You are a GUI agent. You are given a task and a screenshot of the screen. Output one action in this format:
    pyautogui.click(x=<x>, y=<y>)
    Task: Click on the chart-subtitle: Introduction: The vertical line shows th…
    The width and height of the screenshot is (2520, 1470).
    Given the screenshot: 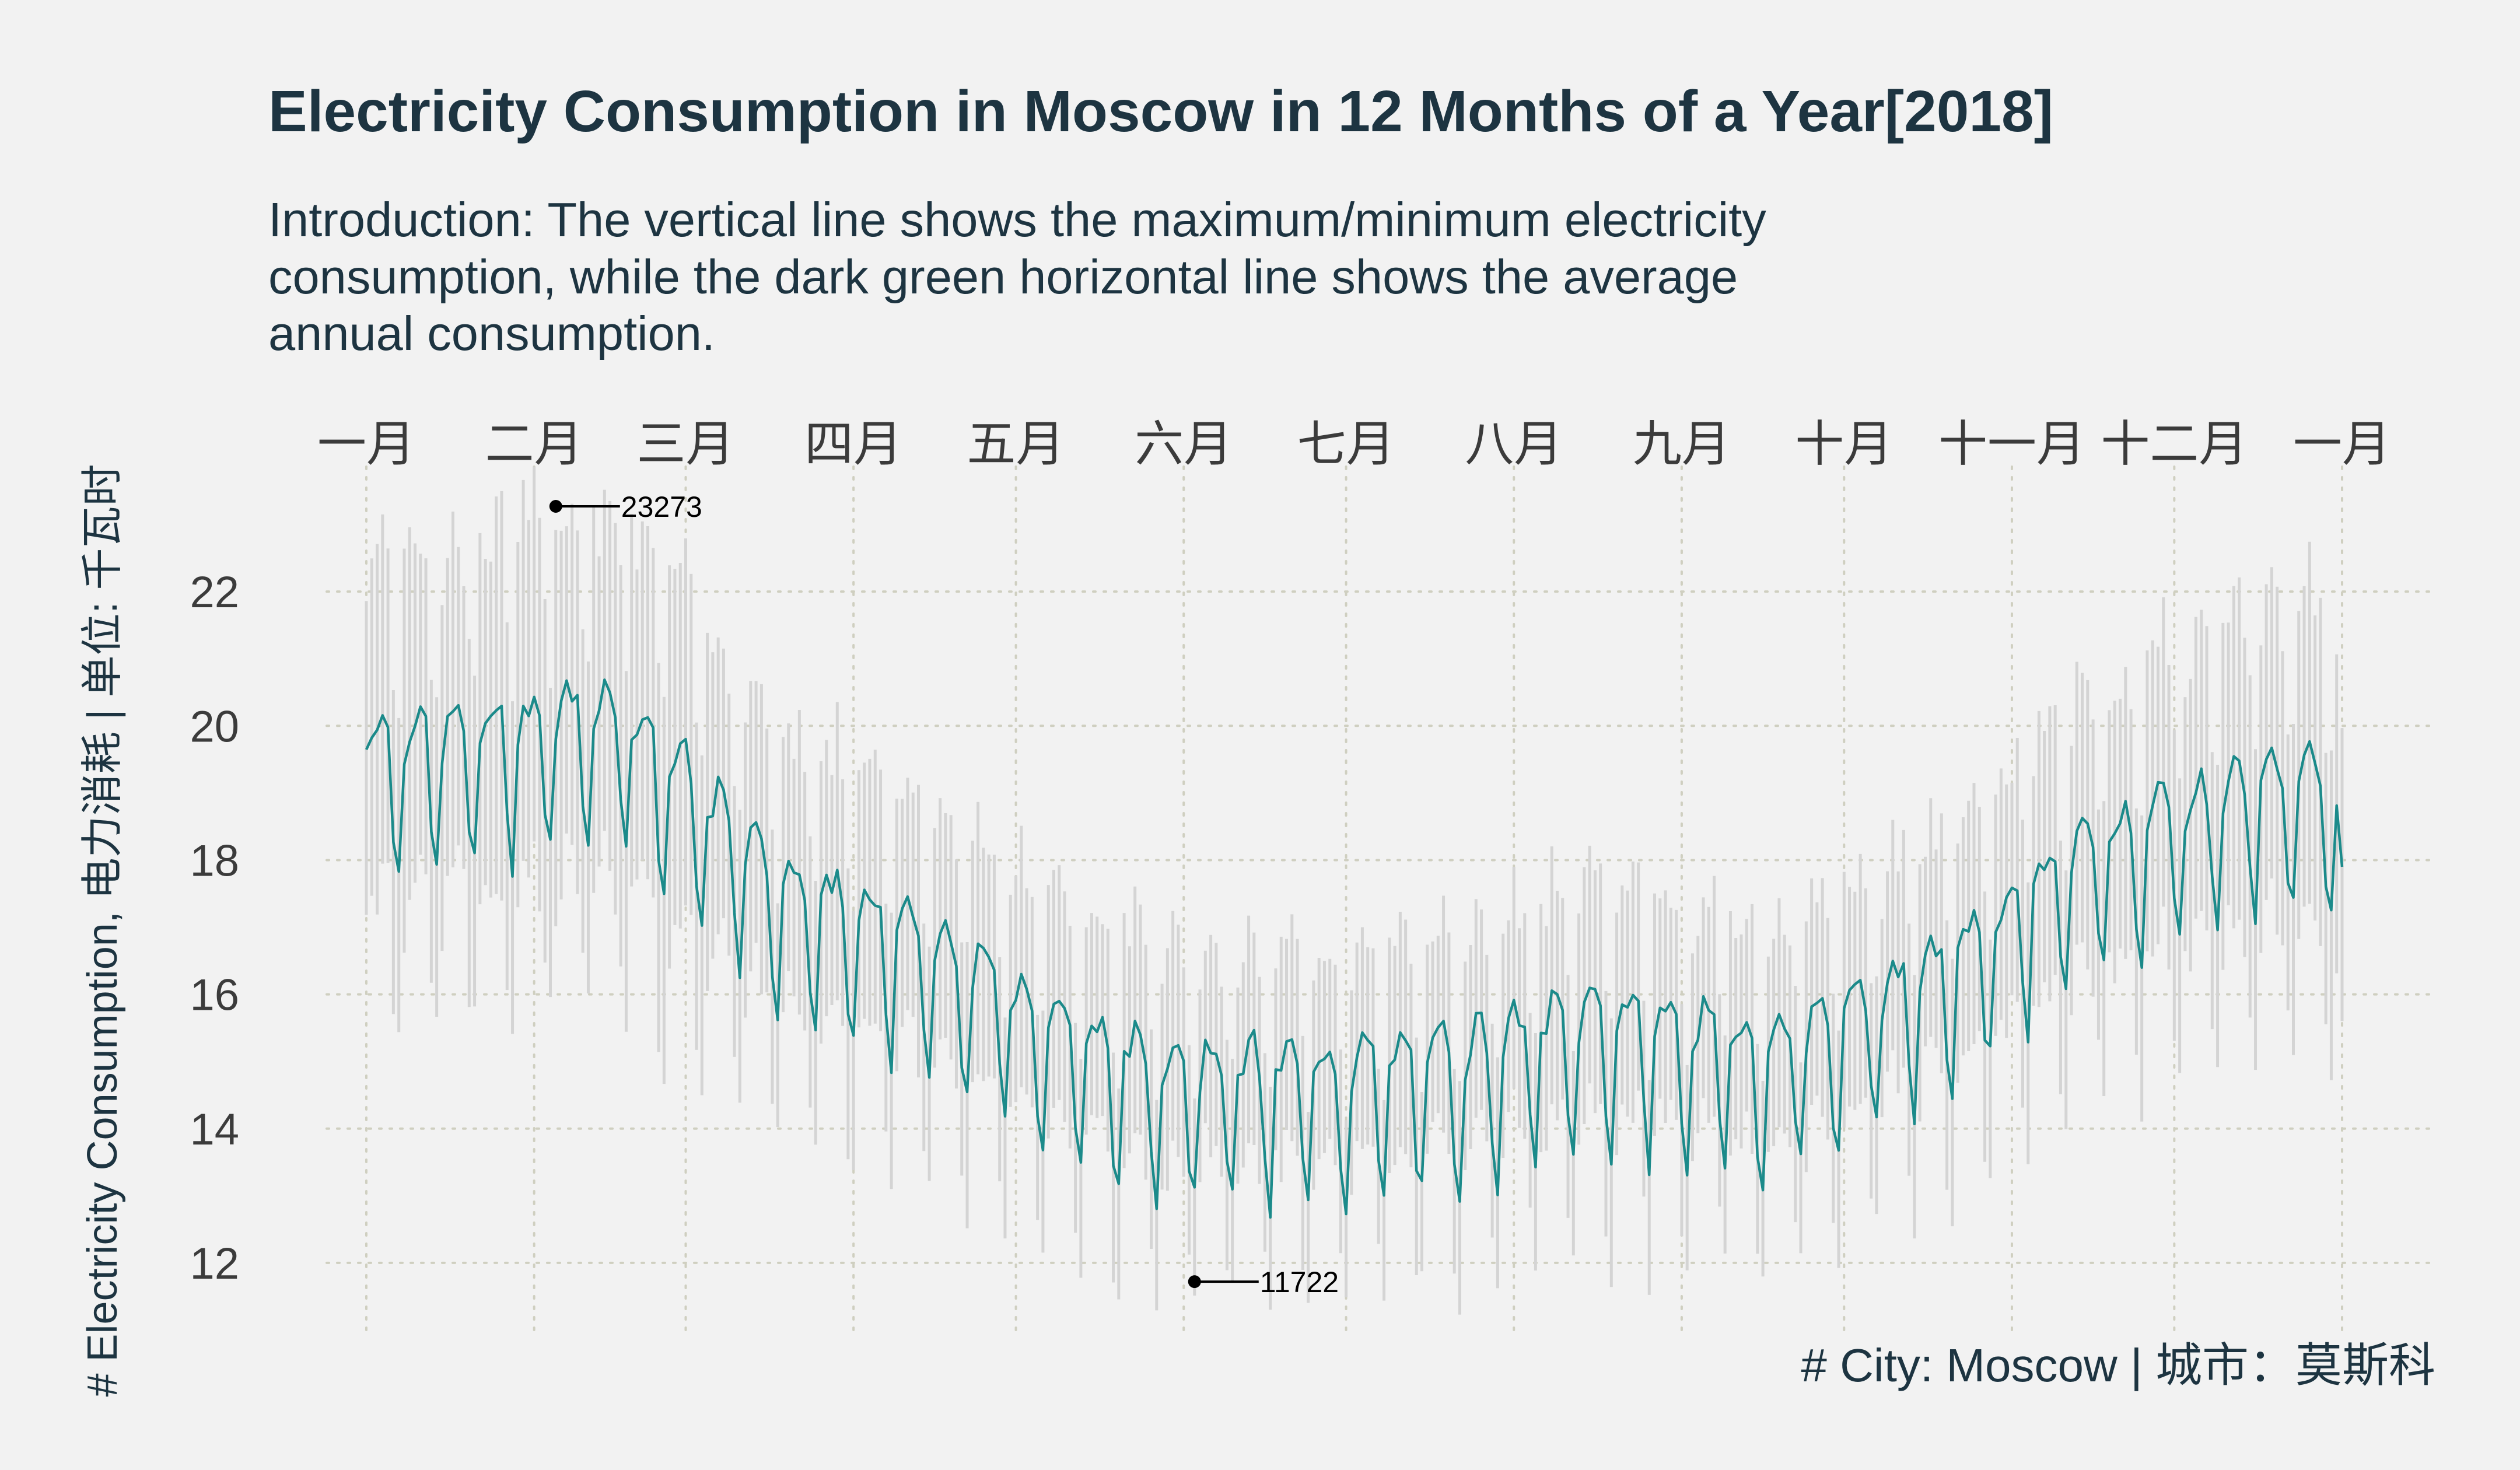 What is the action you would take?
    pyautogui.click(x=1017, y=276)
    